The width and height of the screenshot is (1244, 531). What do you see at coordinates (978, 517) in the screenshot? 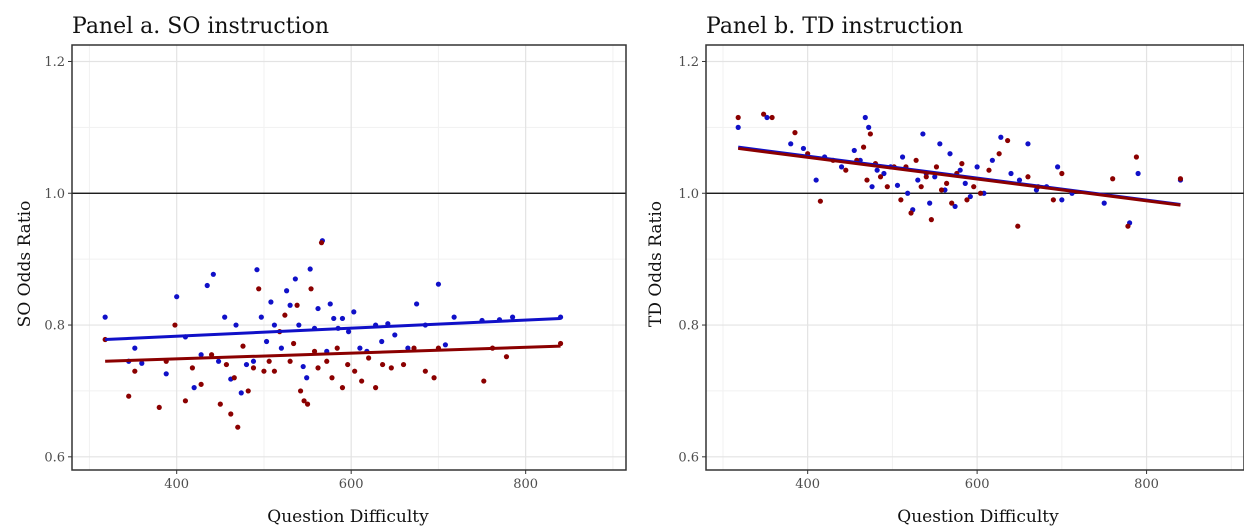
I see `panel-b-x-axis-label: Question Difficulty` at bounding box center [978, 517].